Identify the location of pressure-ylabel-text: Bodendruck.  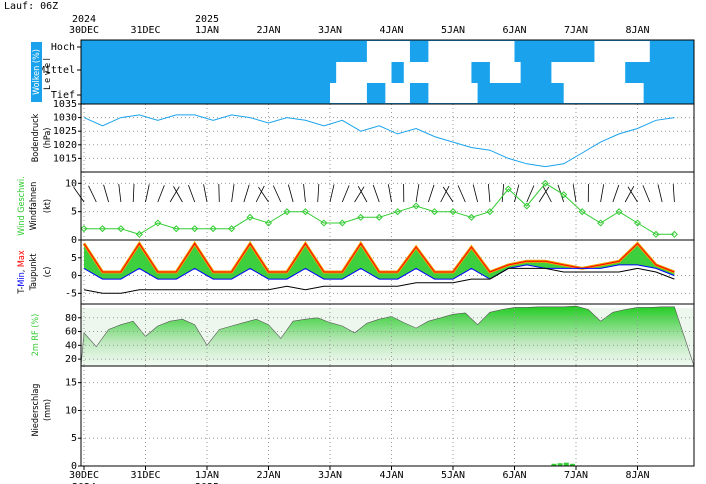
(36, 137).